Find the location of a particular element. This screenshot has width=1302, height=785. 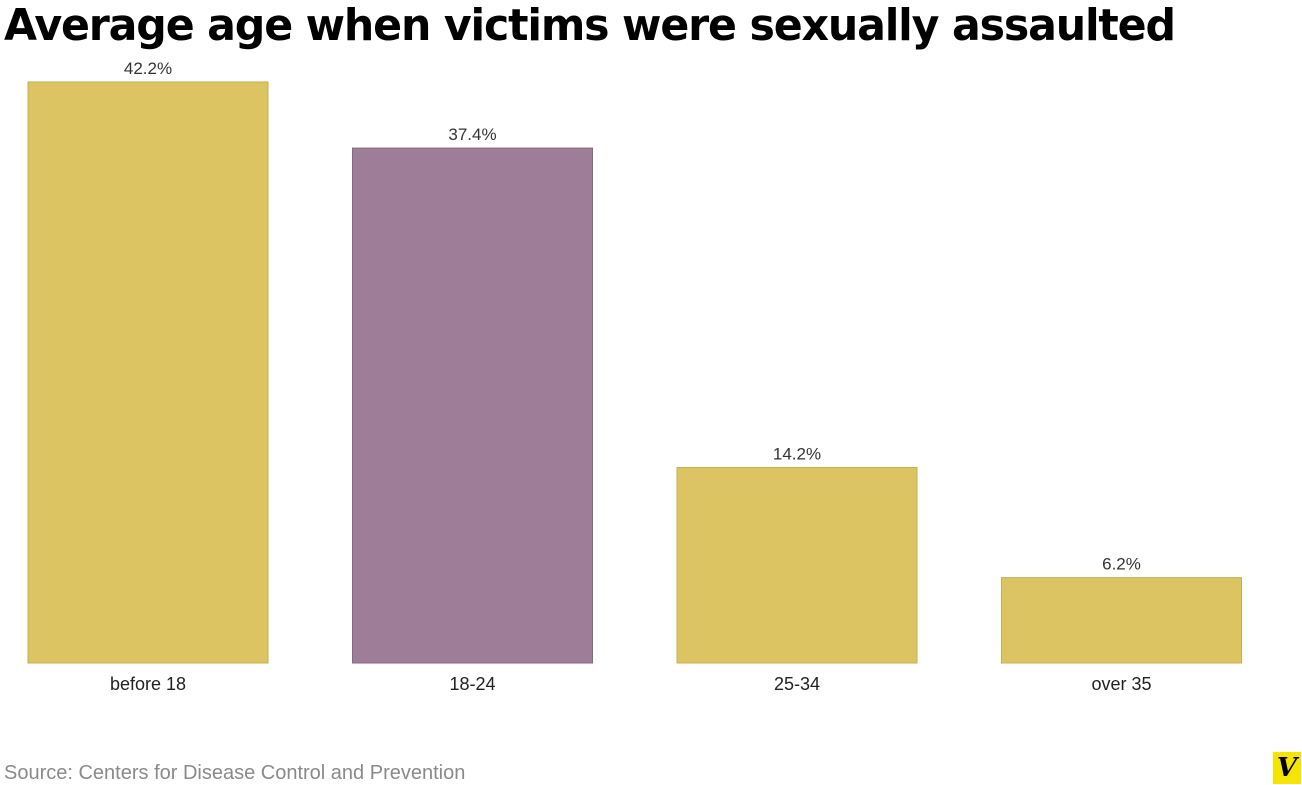

vox-logo-icon: V is located at coordinates (1287, 768).